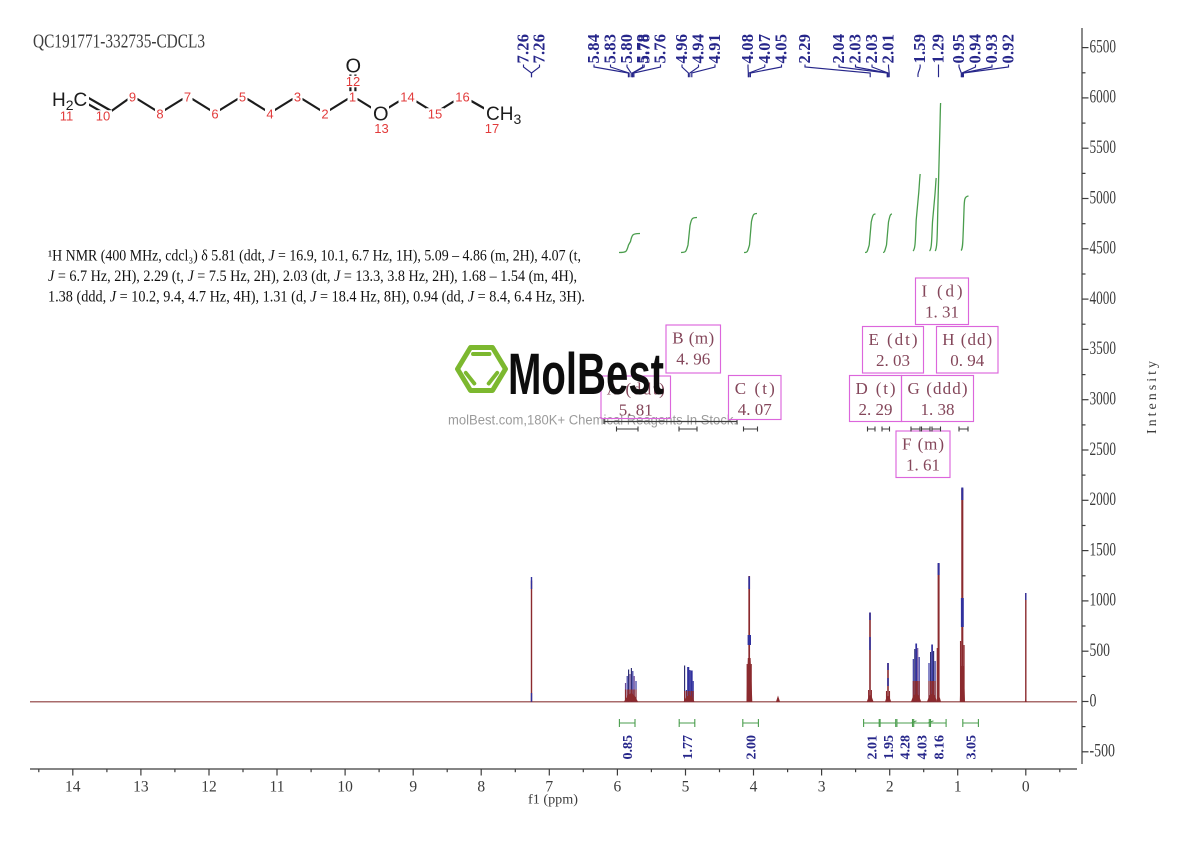  What do you see at coordinates (838, 49) in the screenshot?
I see `svg-text: 2.04` at bounding box center [838, 49].